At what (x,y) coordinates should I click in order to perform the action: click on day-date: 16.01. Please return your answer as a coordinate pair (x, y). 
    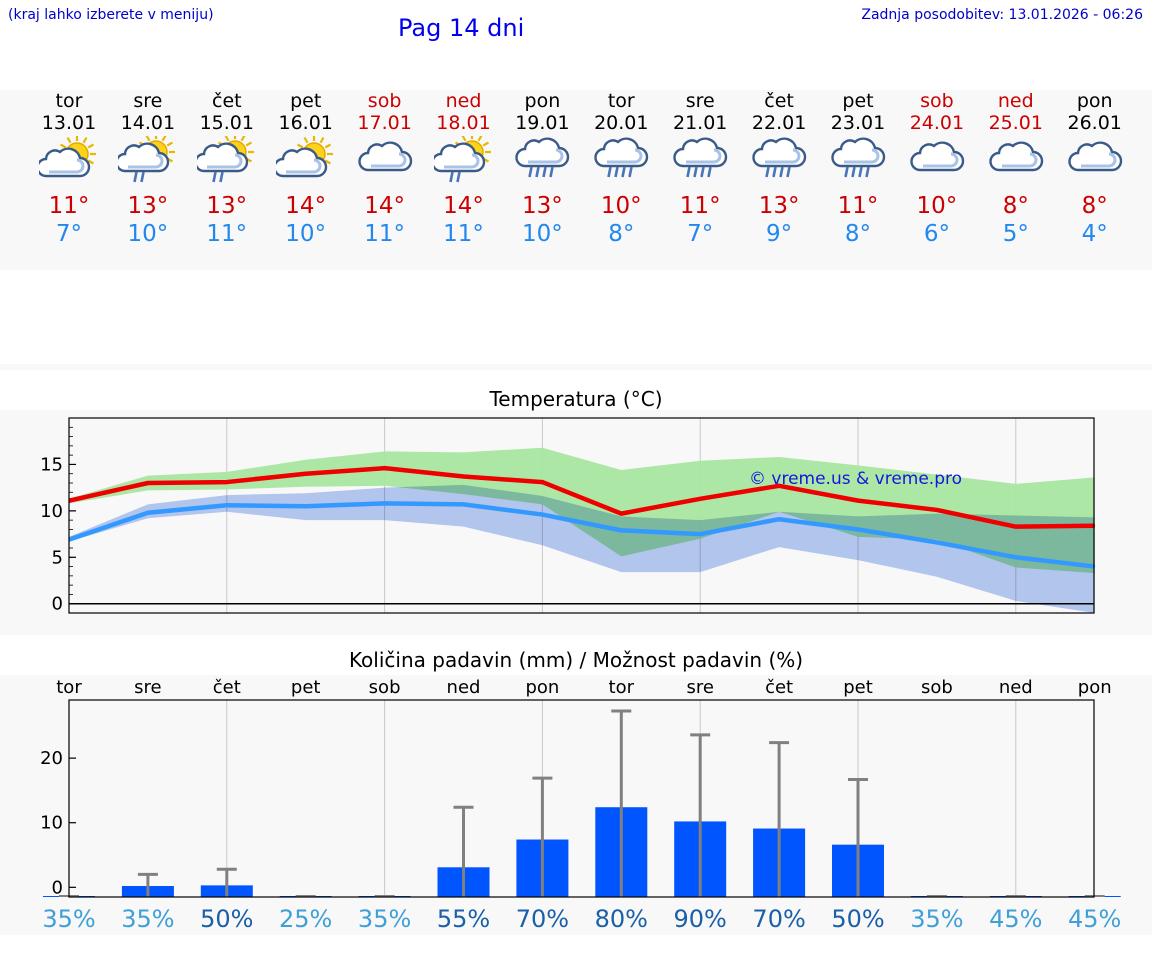
    Looking at the image, I should click on (305, 123).